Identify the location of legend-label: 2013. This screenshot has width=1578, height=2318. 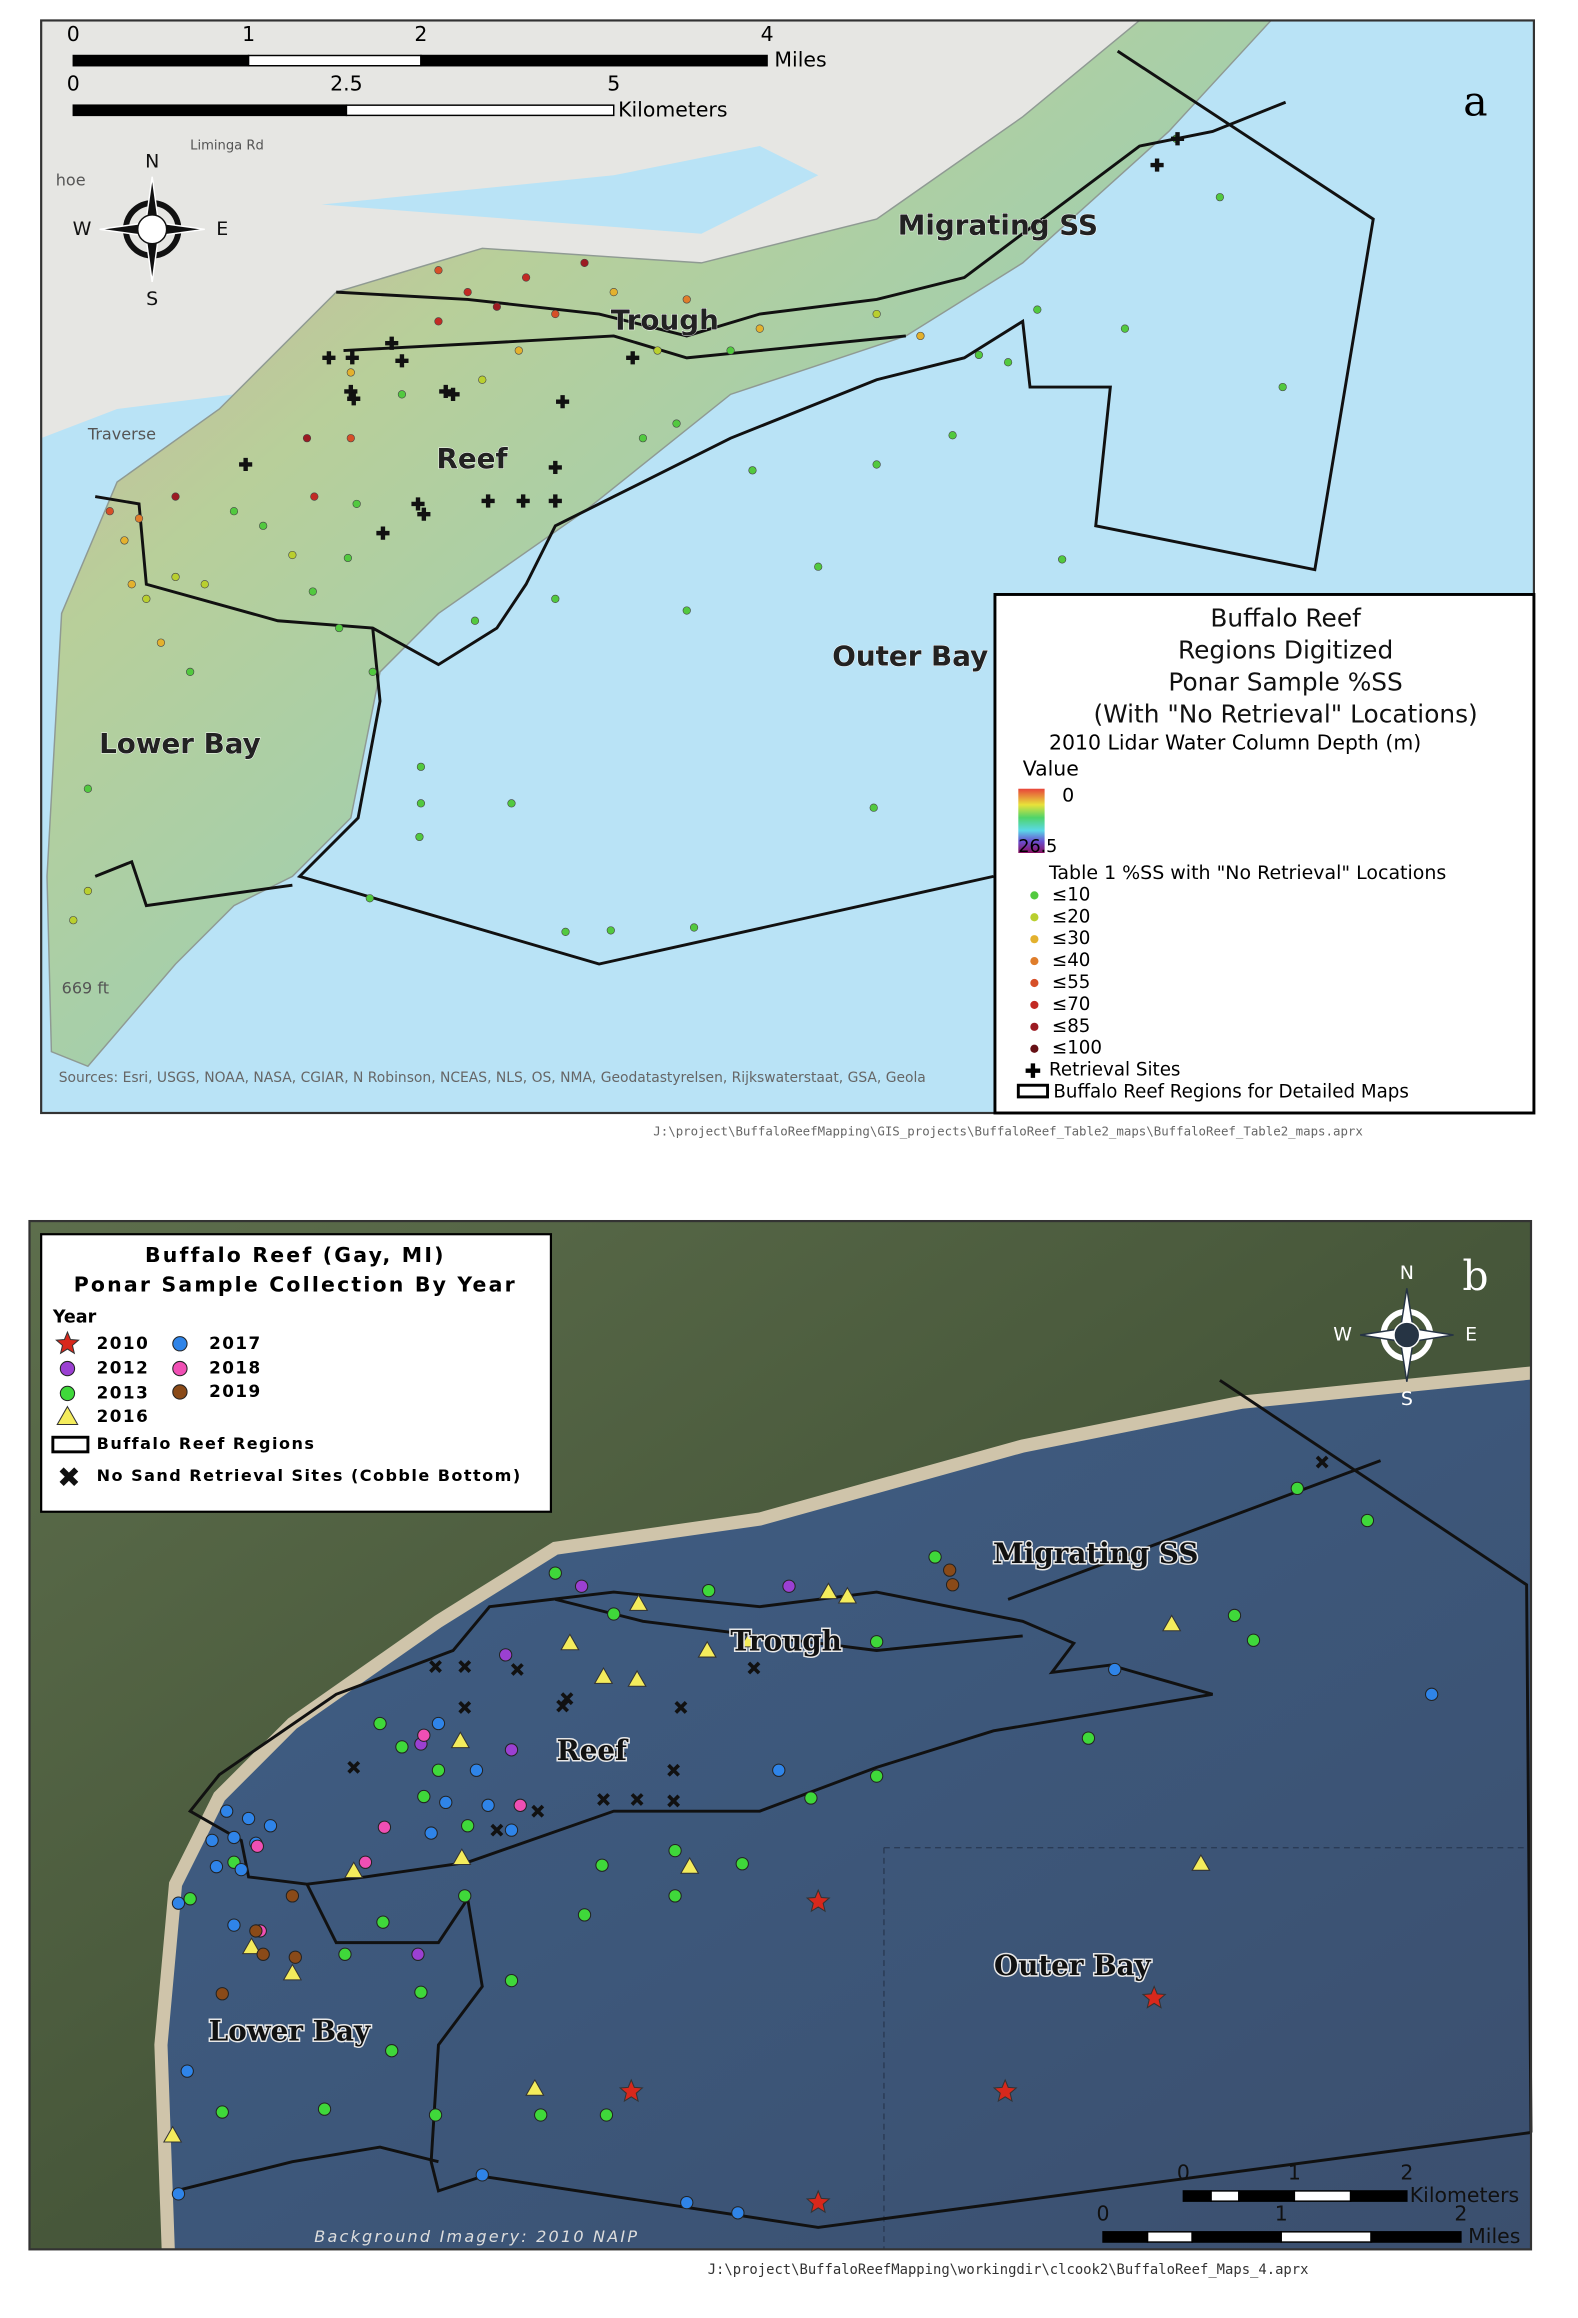
(123, 1392).